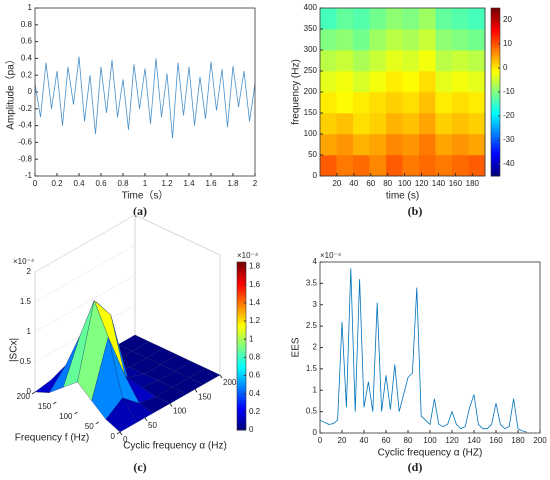 The image size is (550, 480). Describe the element at coordinates (79, 183) in the screenshot. I see `x-tick-label: 0.4` at that location.